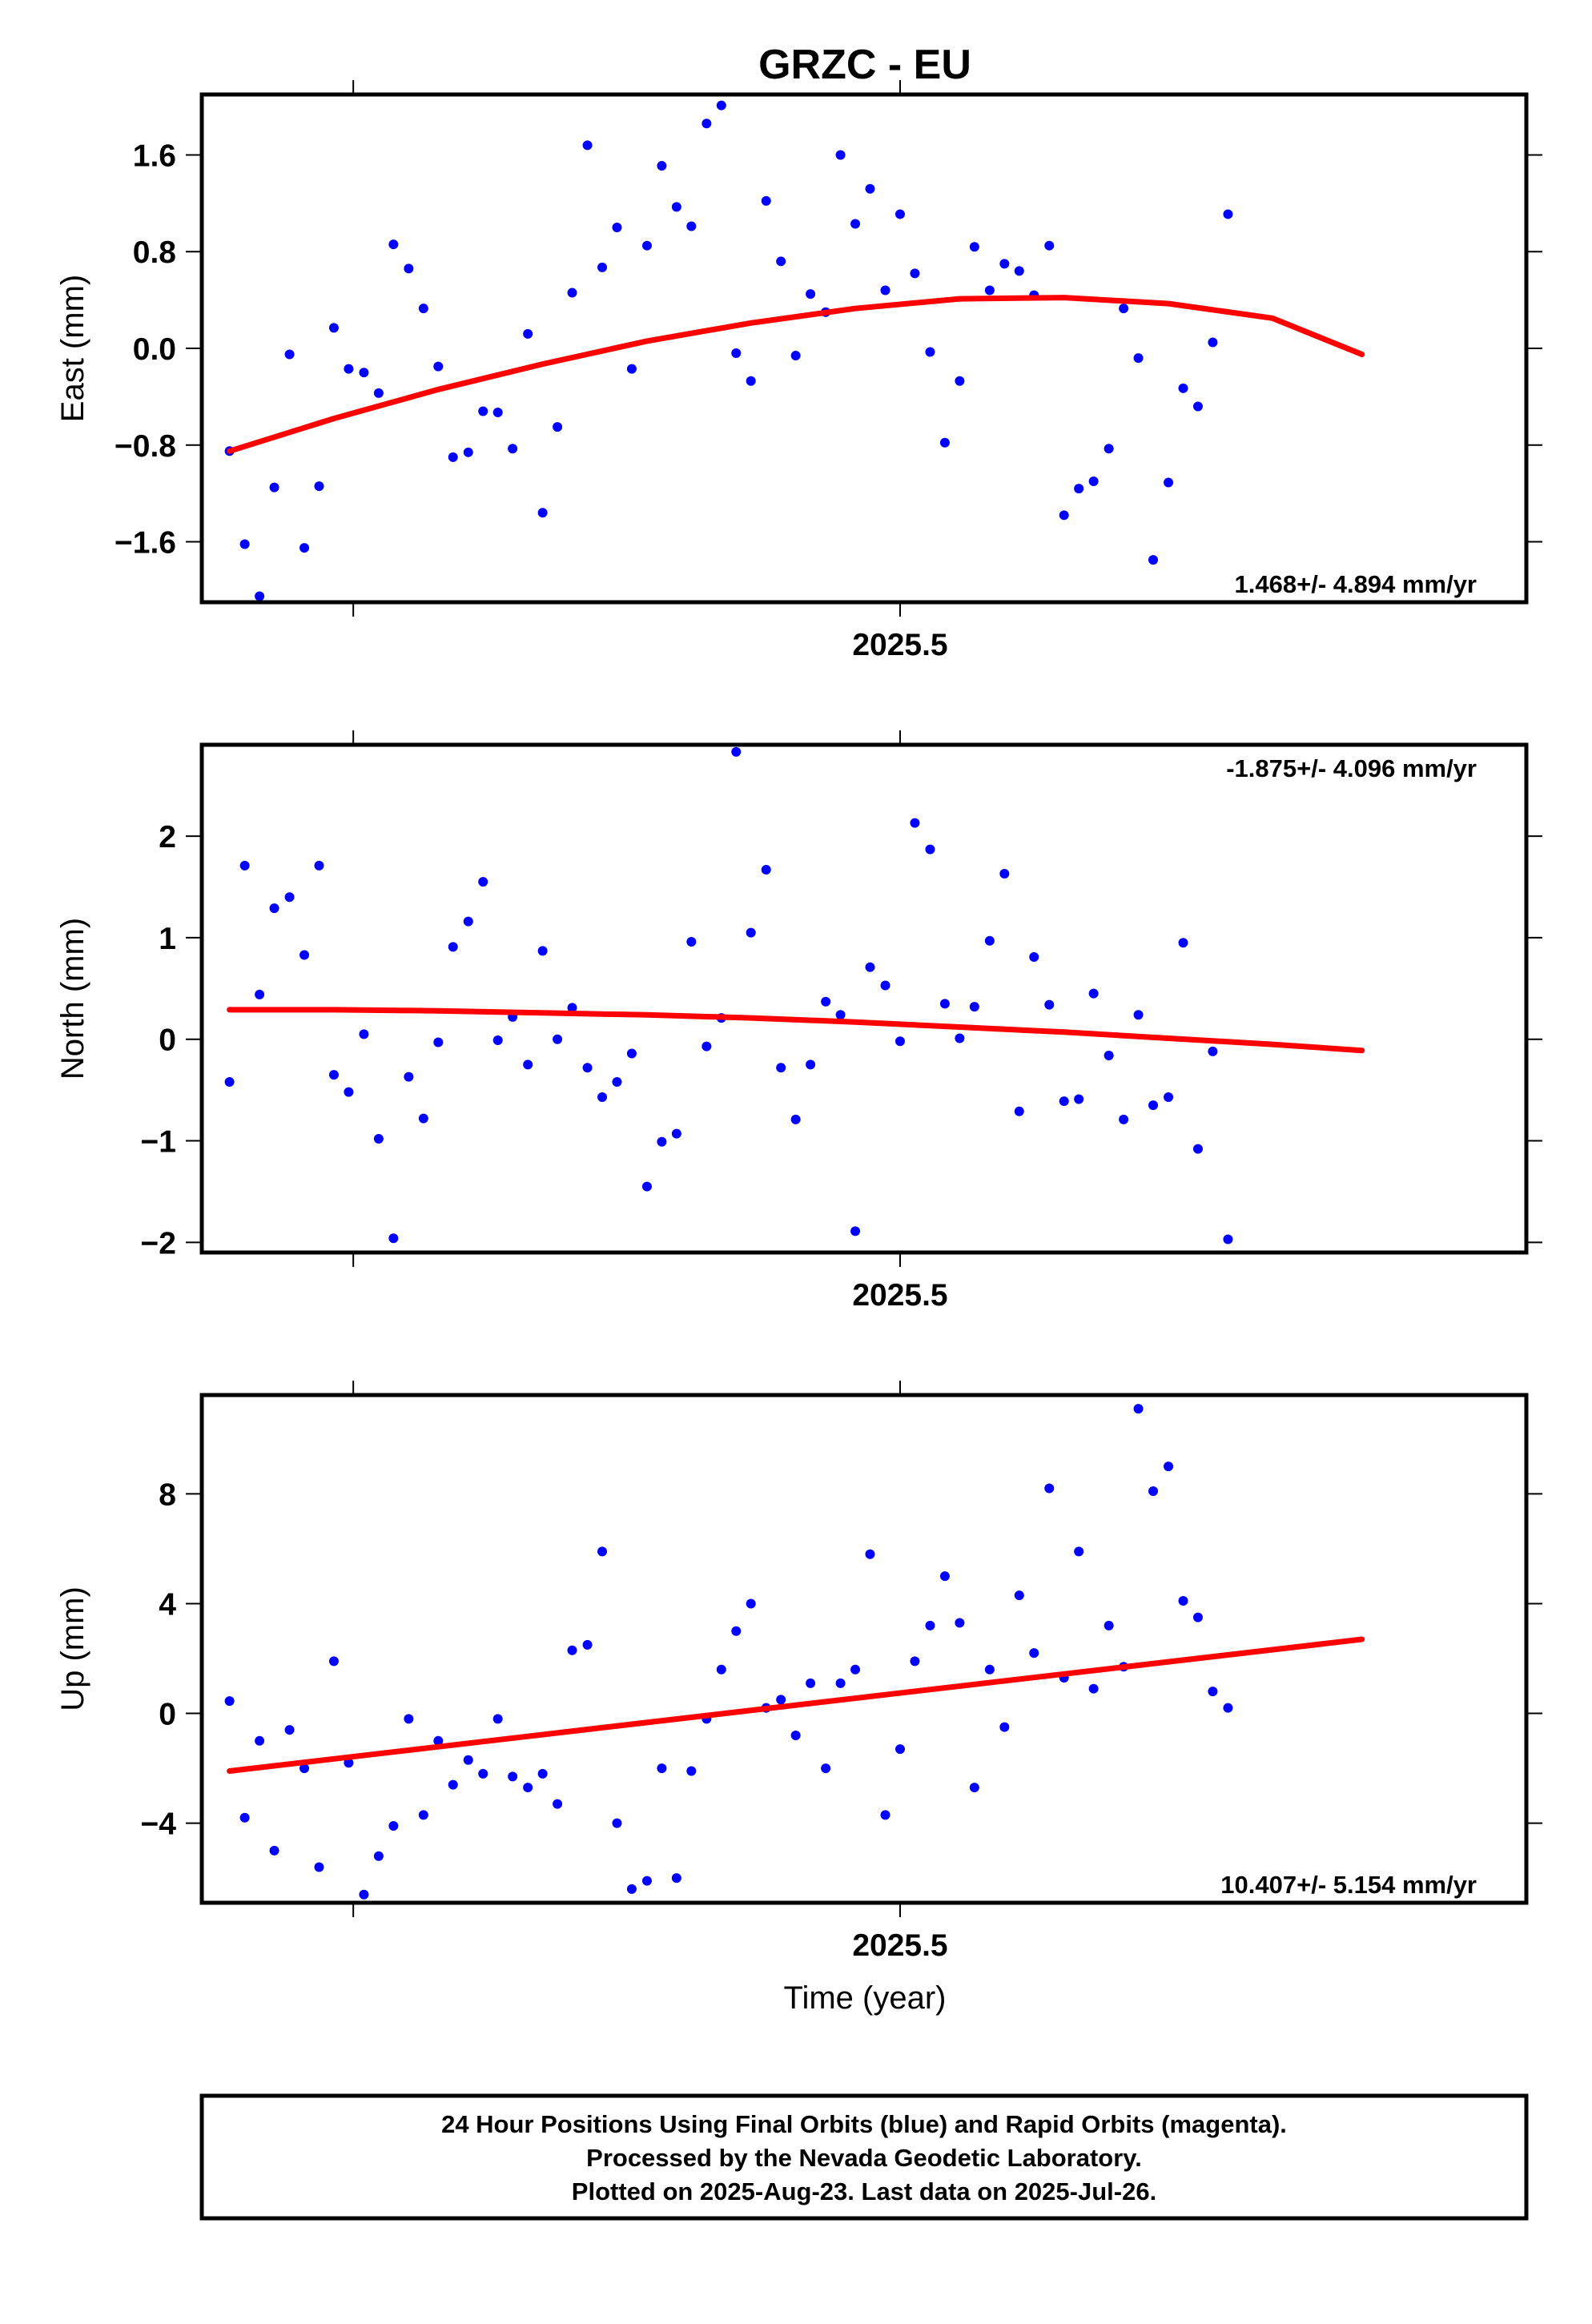  I want to click on north-y-axis-label: North (mm), so click(72, 999).